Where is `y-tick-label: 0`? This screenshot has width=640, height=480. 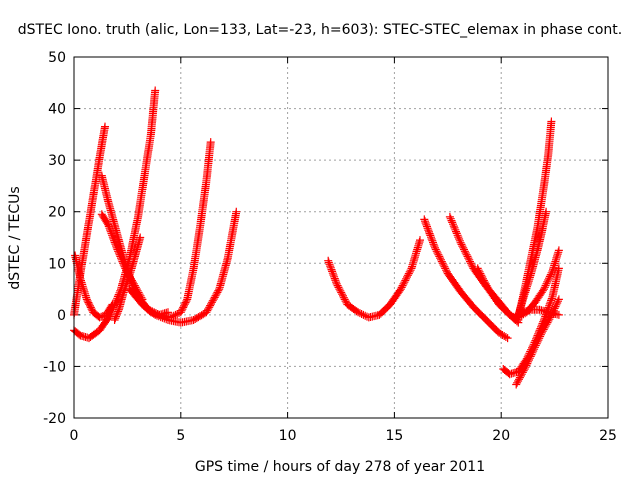
y-tick-label: 0 is located at coordinates (61, 316).